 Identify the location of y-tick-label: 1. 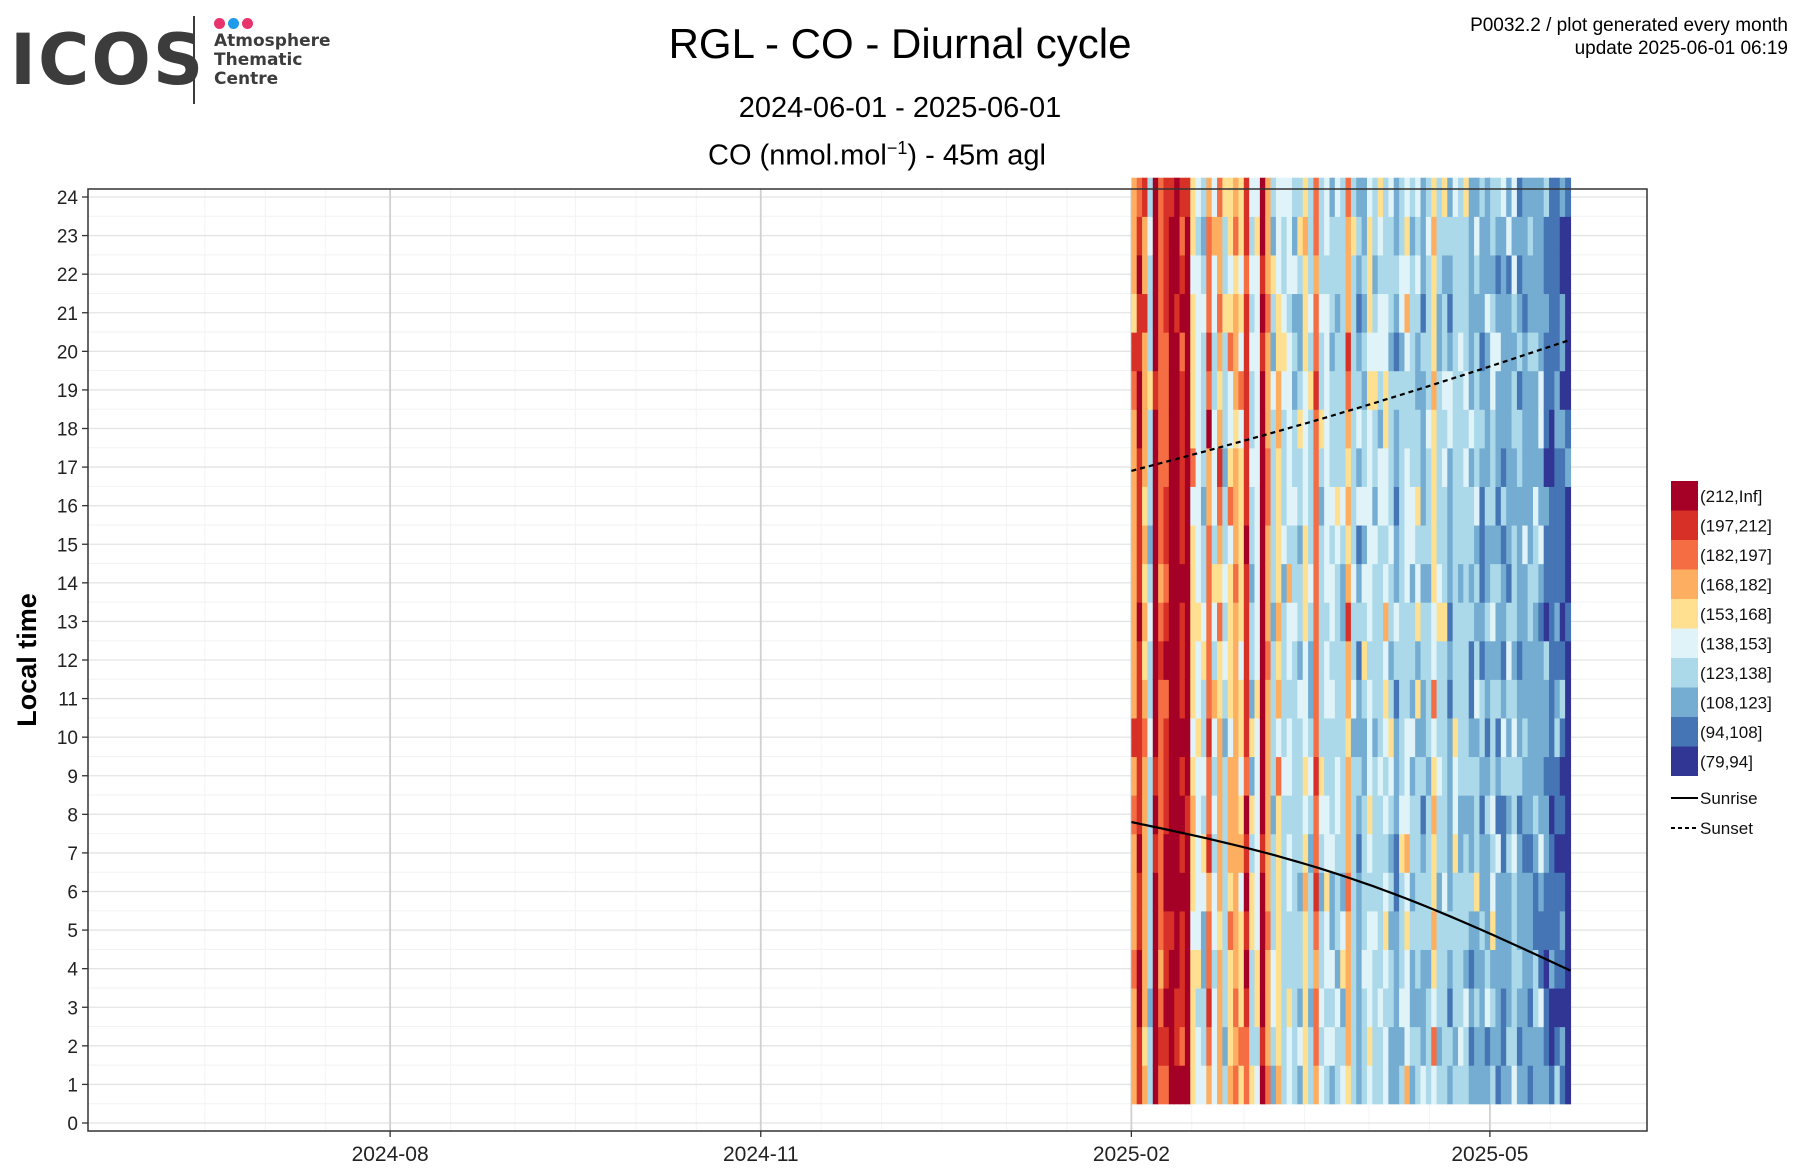
(72, 1085).